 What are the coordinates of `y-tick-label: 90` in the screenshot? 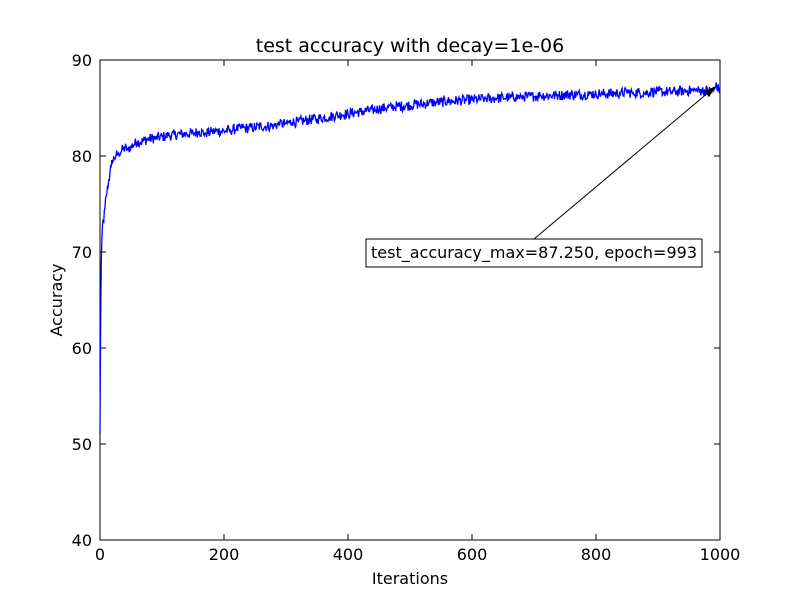 It's located at (82, 60).